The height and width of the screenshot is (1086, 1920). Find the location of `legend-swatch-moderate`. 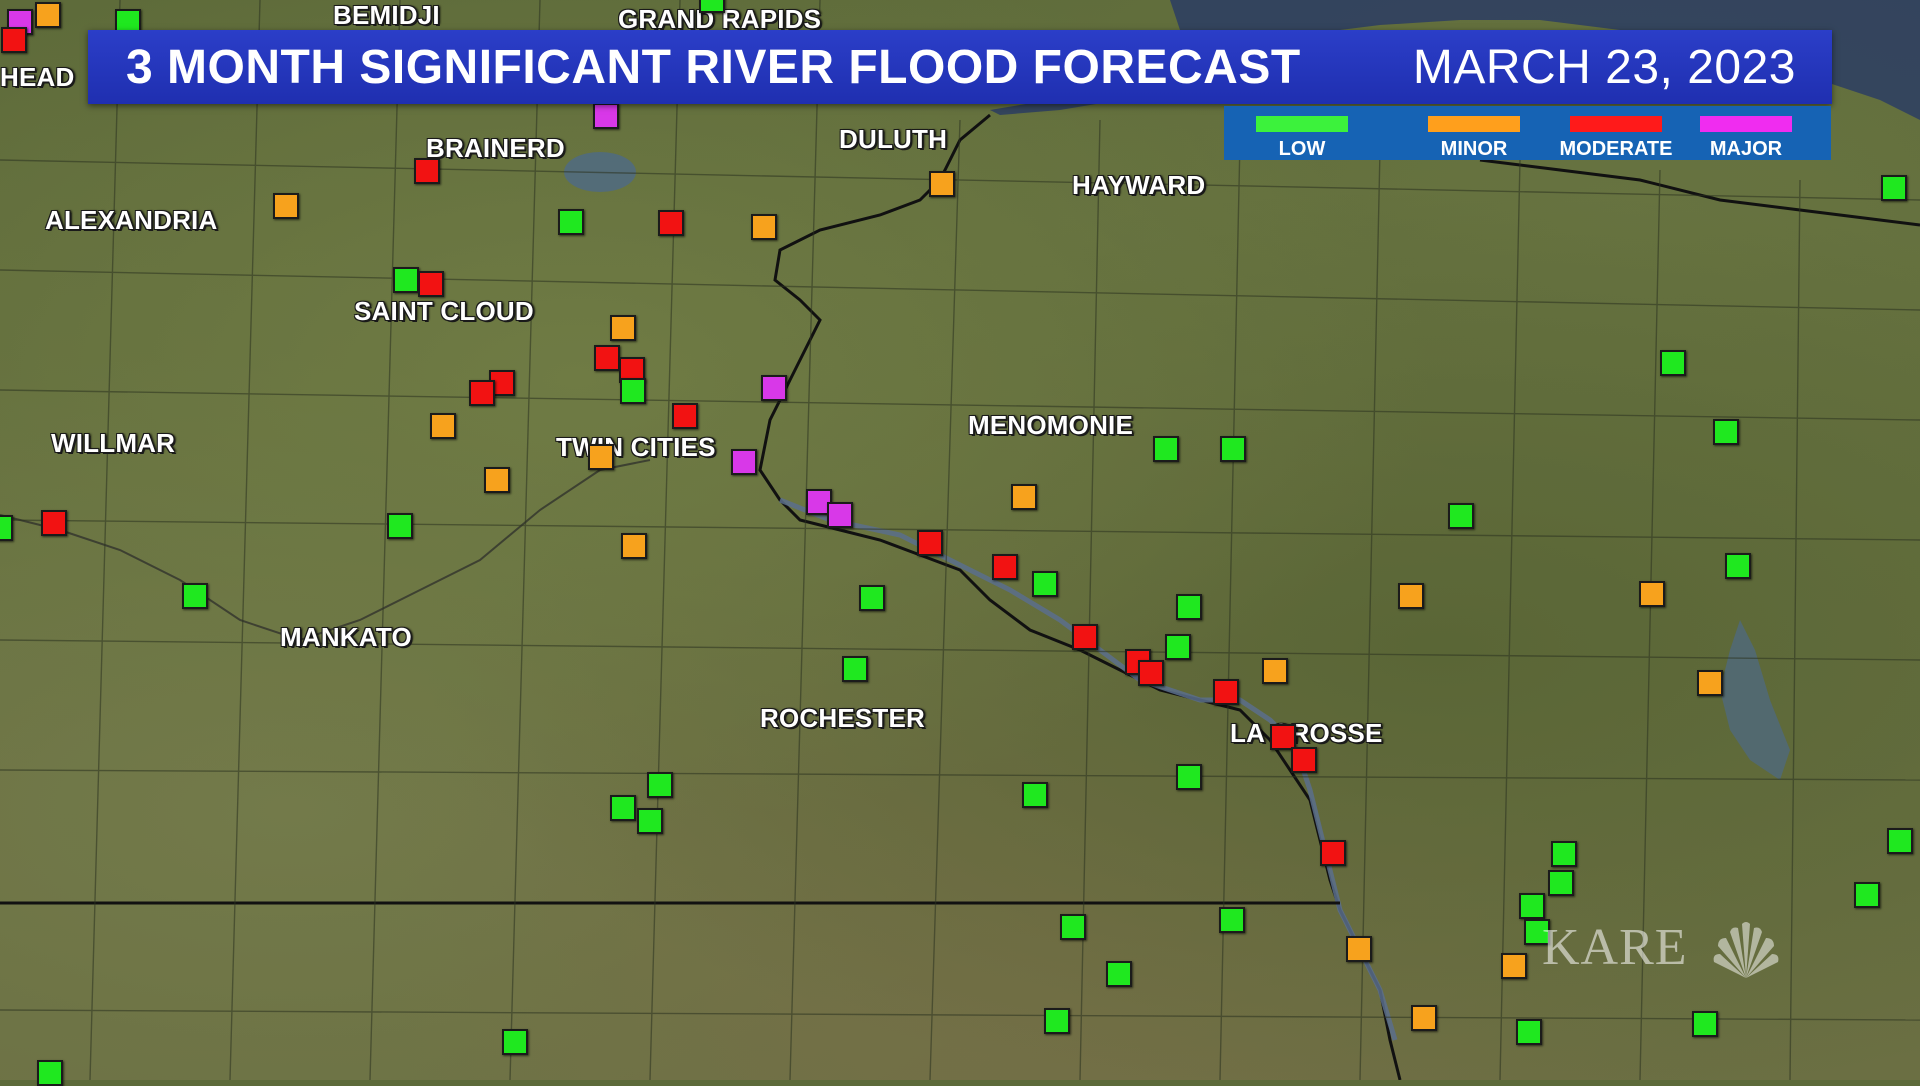

legend-swatch-moderate is located at coordinates (1616, 124).